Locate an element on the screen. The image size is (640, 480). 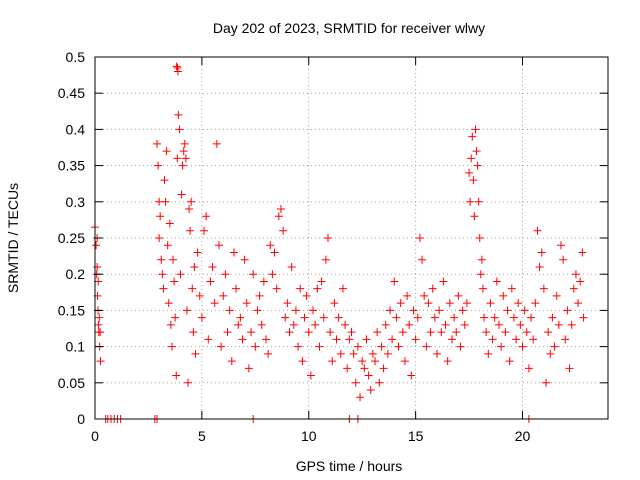
x-tick-label: 5 is located at coordinates (202, 436).